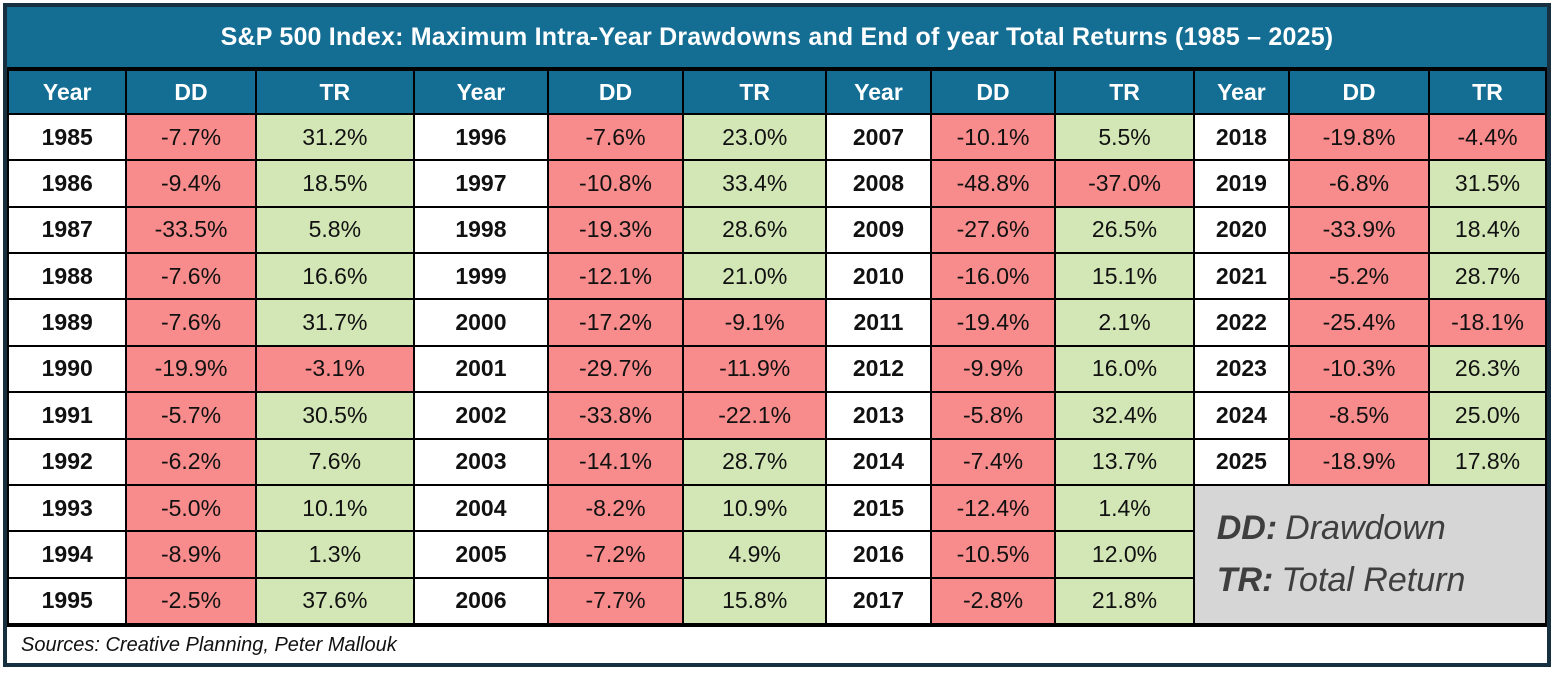  Describe the element at coordinates (335, 601) in the screenshot. I see `tr-cell: 37.6%` at that location.